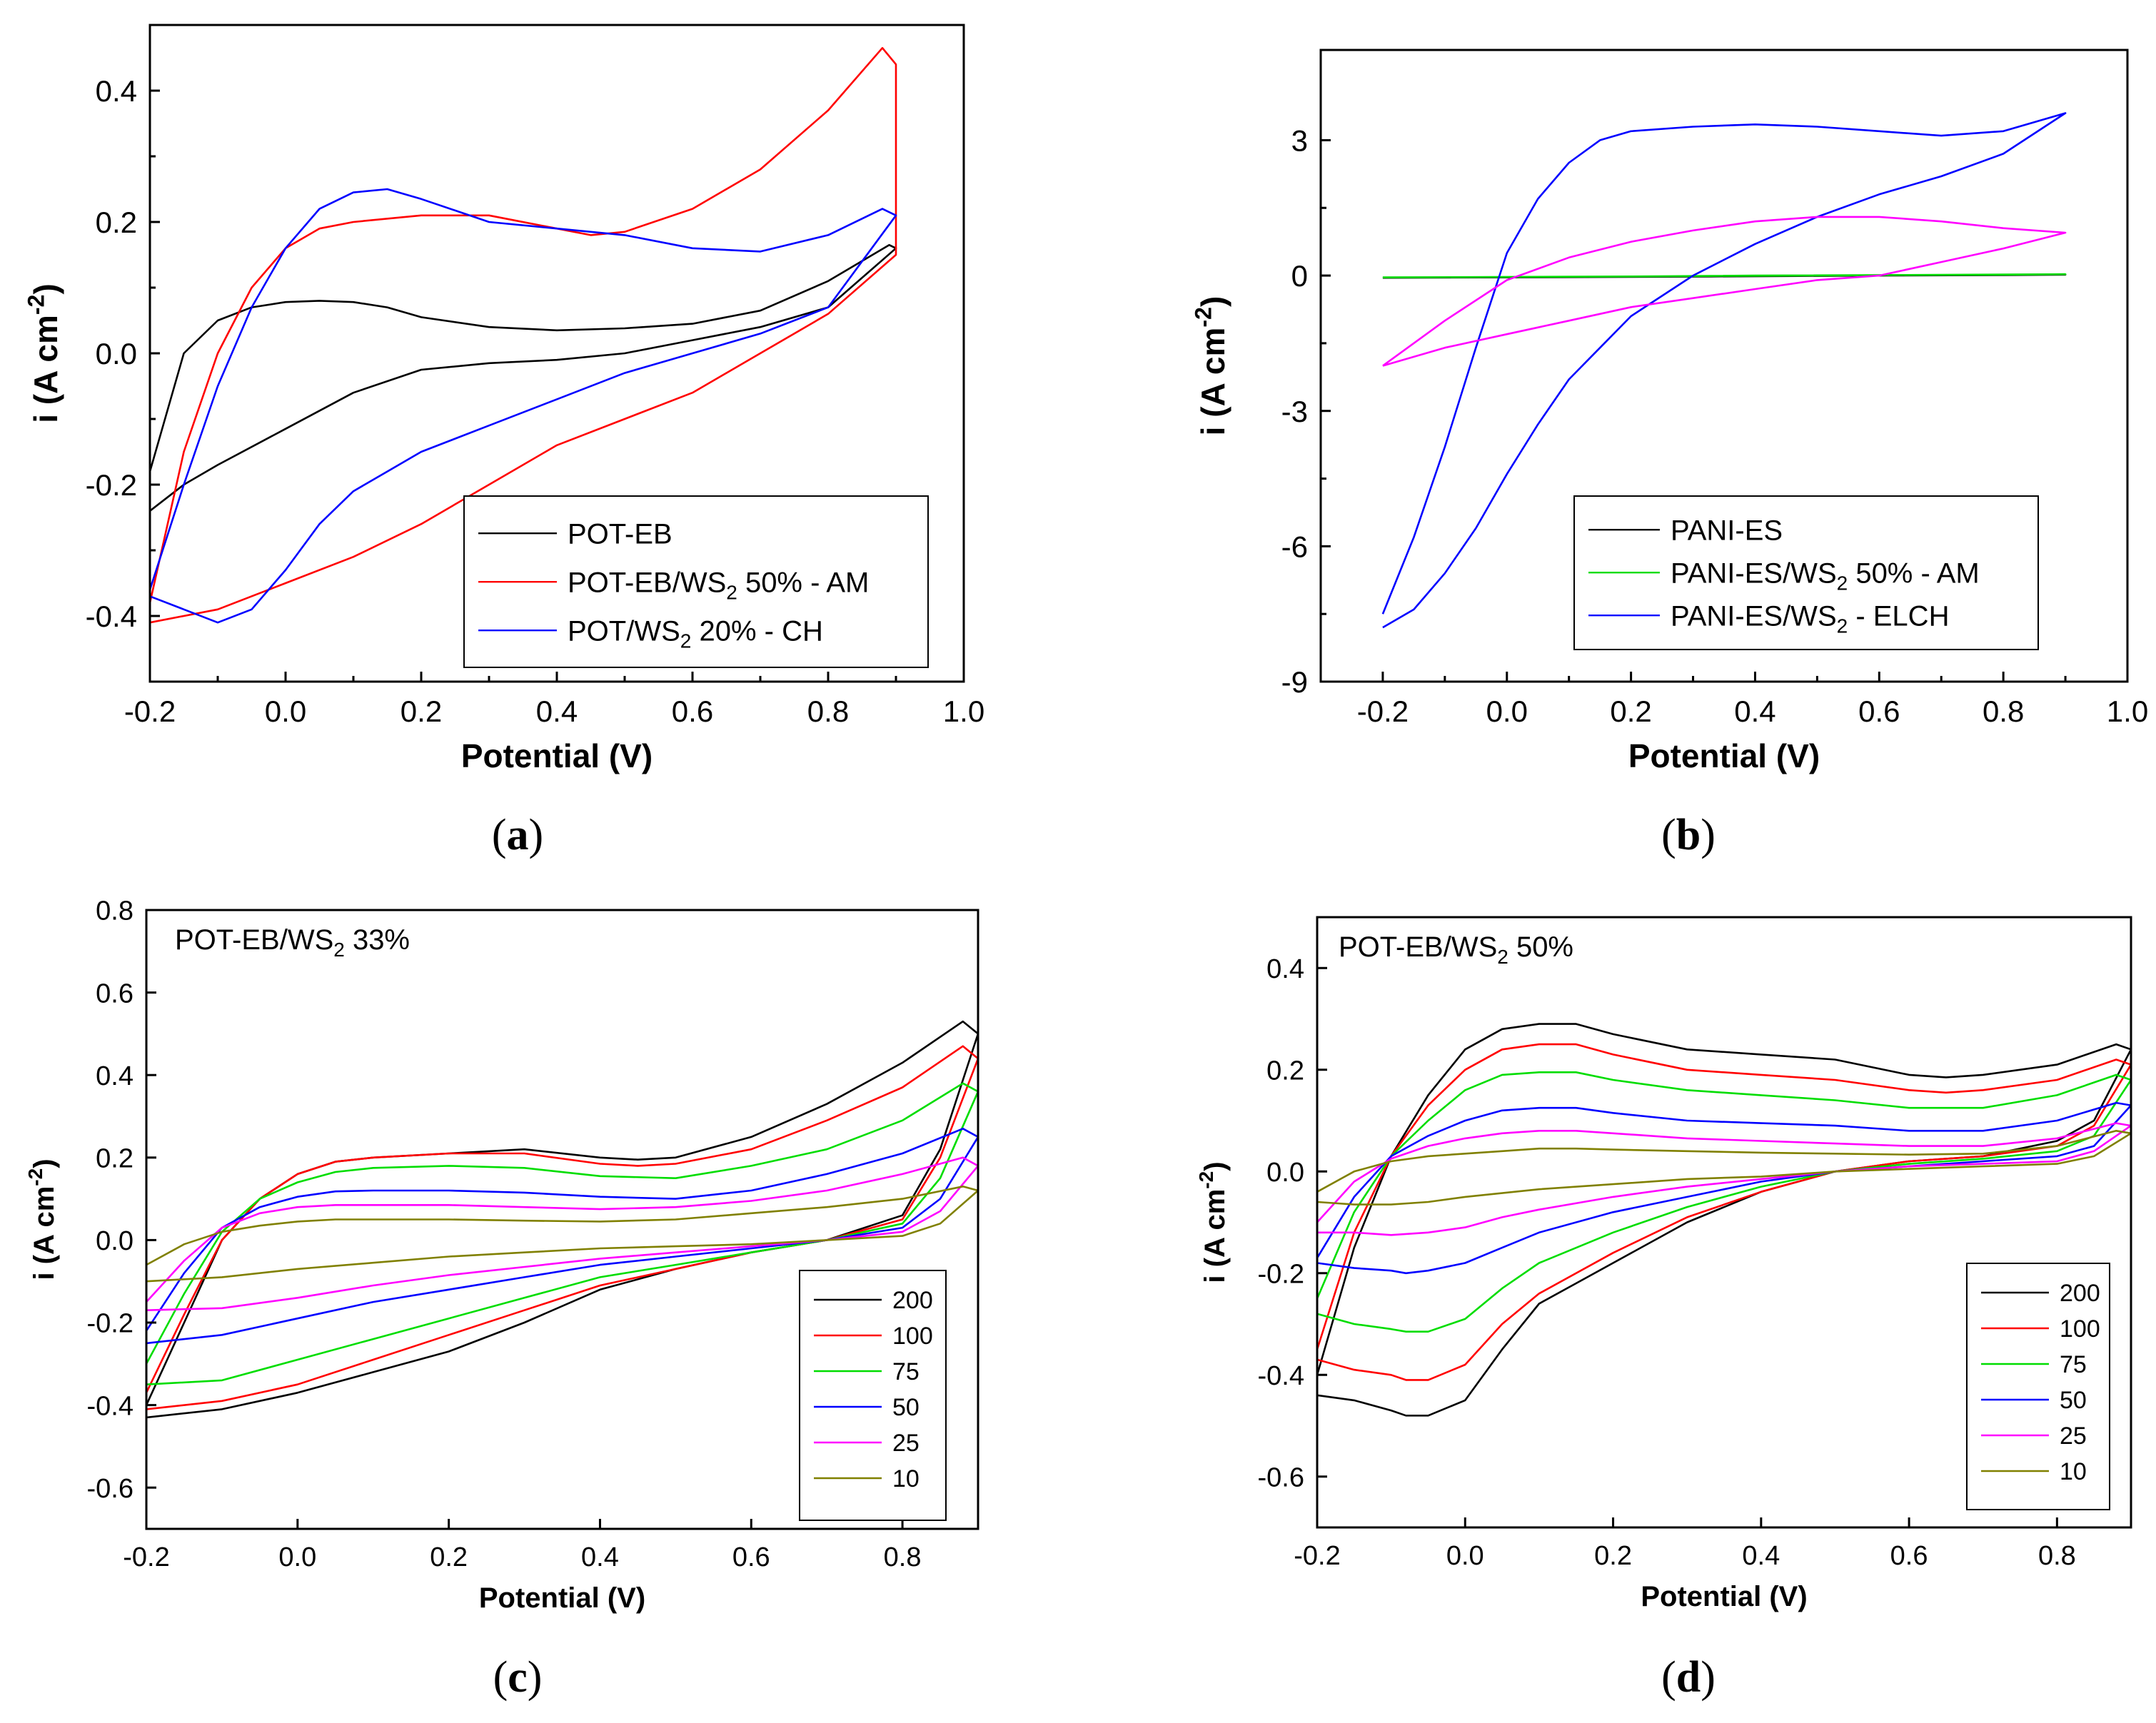 This screenshot has width=2156, height=1723. Describe the element at coordinates (1300, 141) in the screenshot. I see `y-tick-label: 3` at that location.